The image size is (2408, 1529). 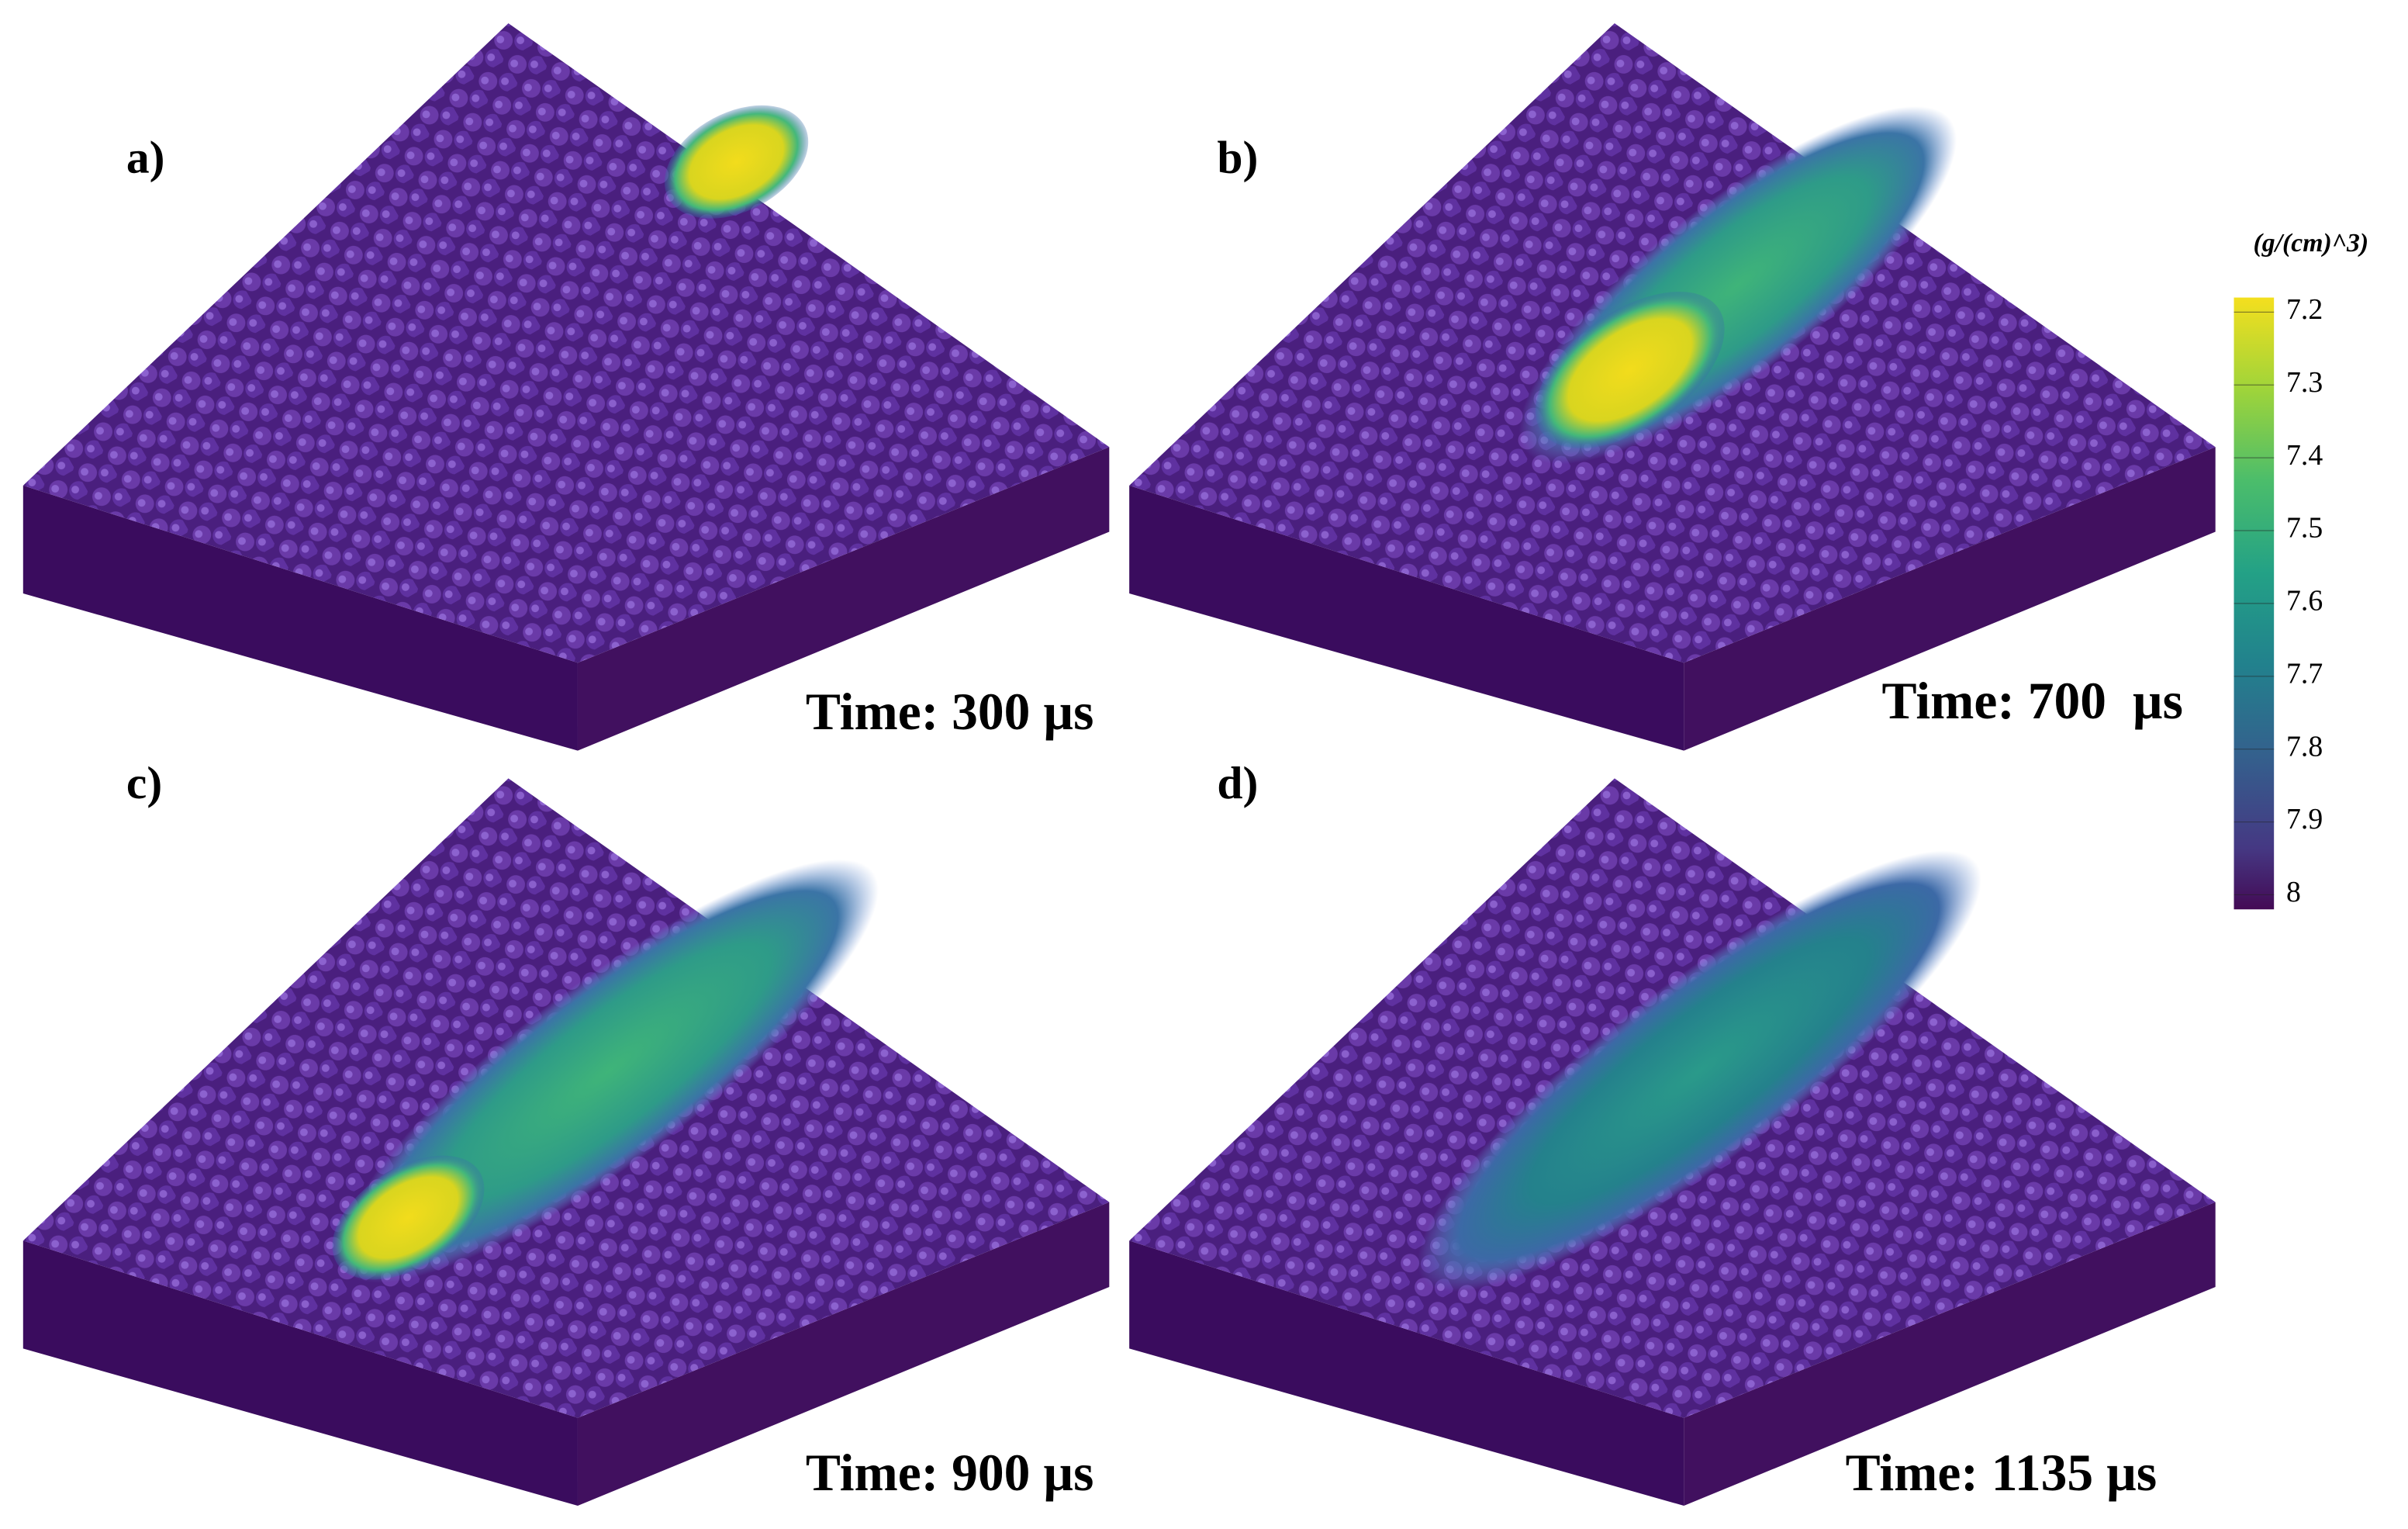 What do you see at coordinates (144, 782) in the screenshot?
I see `panel-label: c)` at bounding box center [144, 782].